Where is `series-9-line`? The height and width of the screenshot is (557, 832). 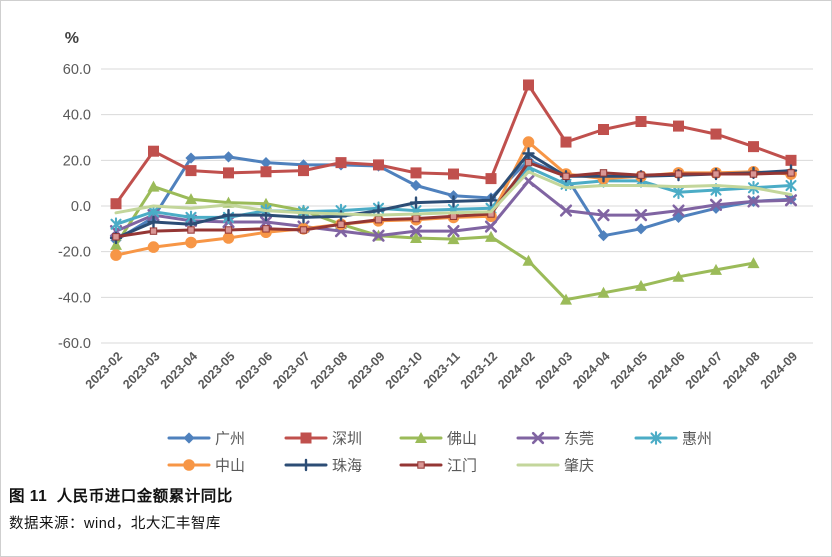 series-9-line is located at coordinates (453, 193).